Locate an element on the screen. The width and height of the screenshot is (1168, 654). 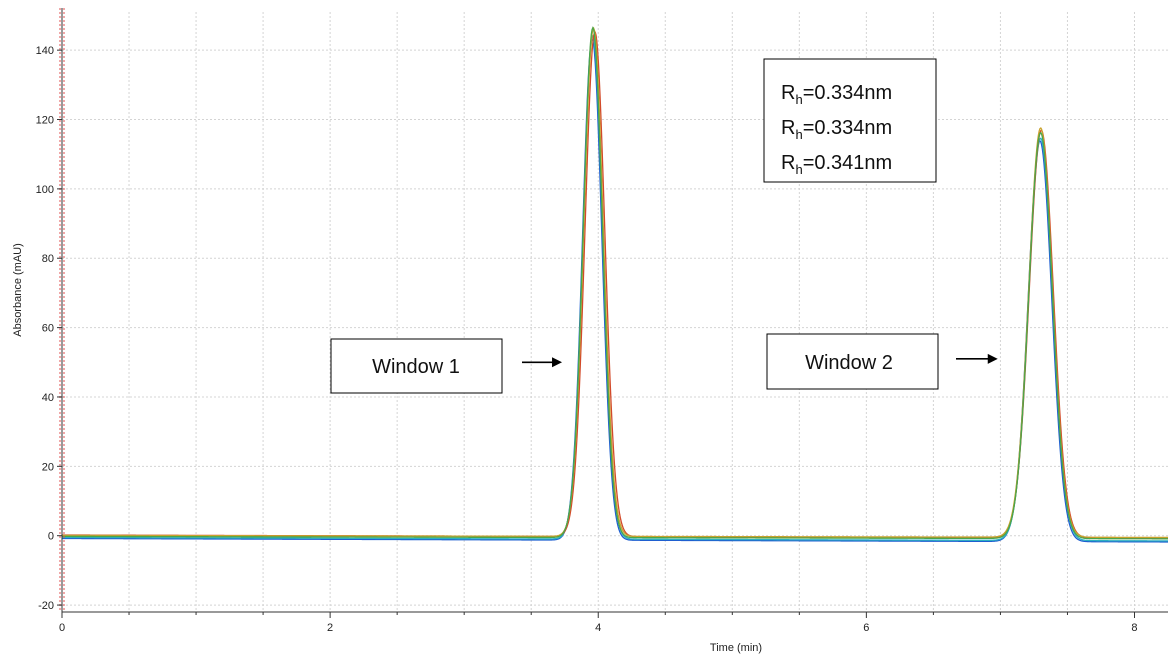
window-2-label: Window 2 is located at coordinates (849, 363).